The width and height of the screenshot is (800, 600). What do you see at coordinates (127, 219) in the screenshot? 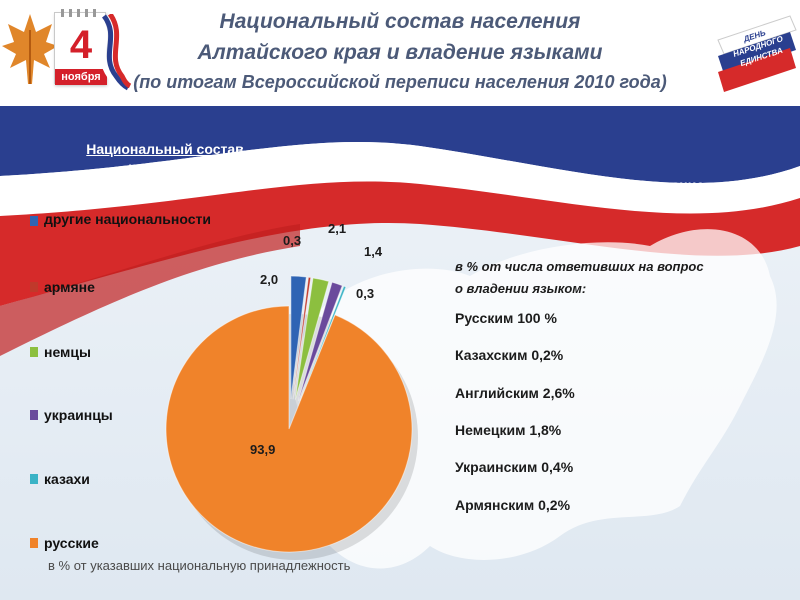
I see `legend-label: другие национальности` at bounding box center [127, 219].